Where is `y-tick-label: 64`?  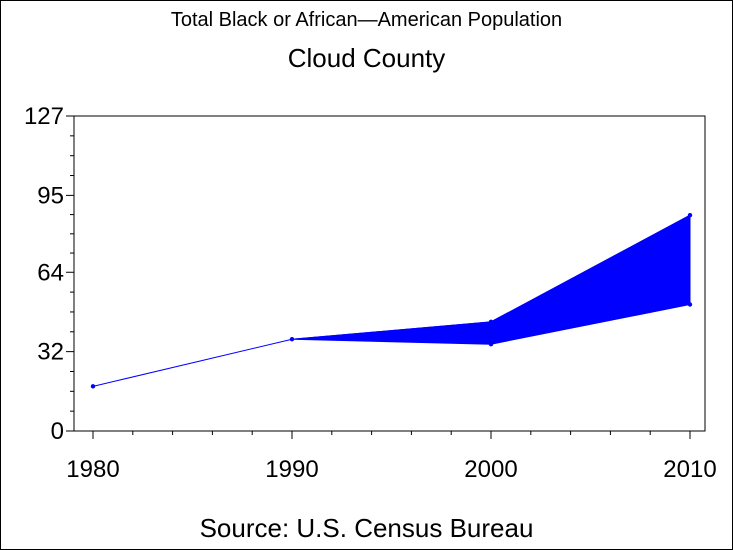 y-tick-label: 64 is located at coordinates (50, 272).